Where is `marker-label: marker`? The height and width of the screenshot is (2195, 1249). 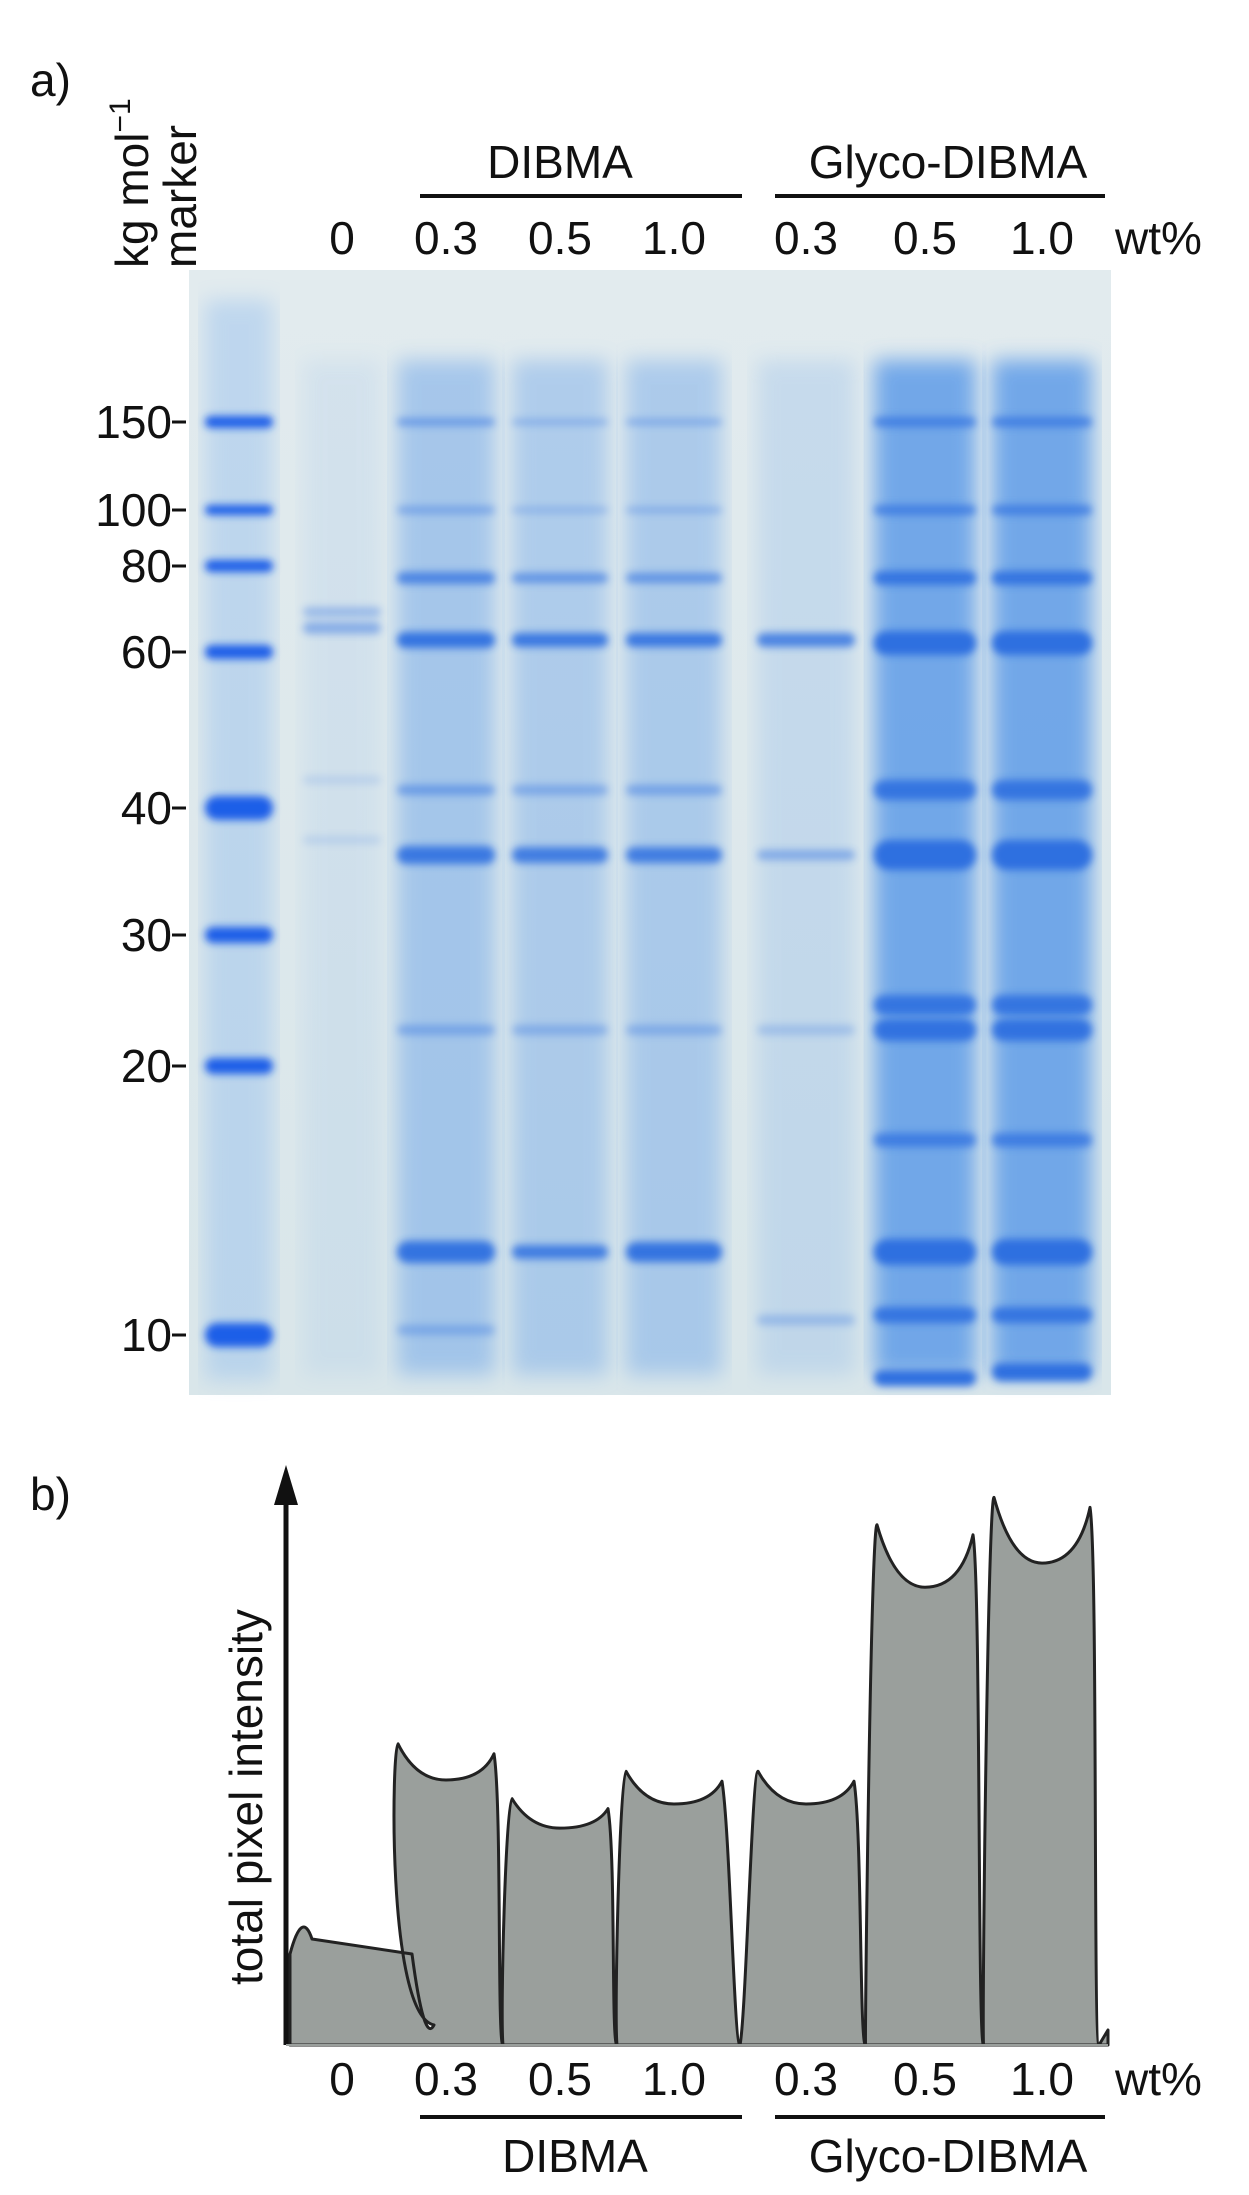
marker-label: marker is located at coordinates (180, 196).